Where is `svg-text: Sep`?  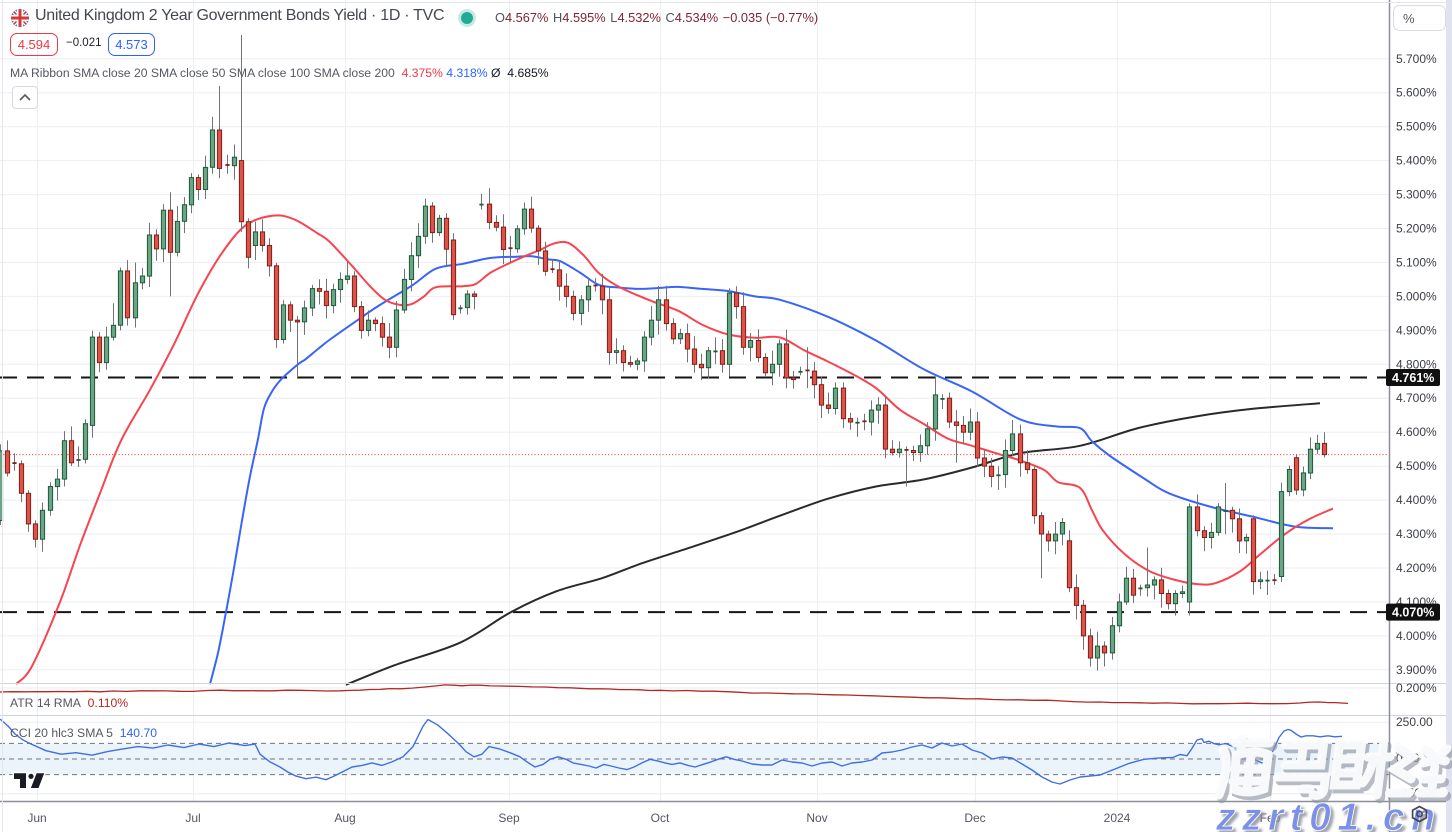 svg-text: Sep is located at coordinates (509, 818).